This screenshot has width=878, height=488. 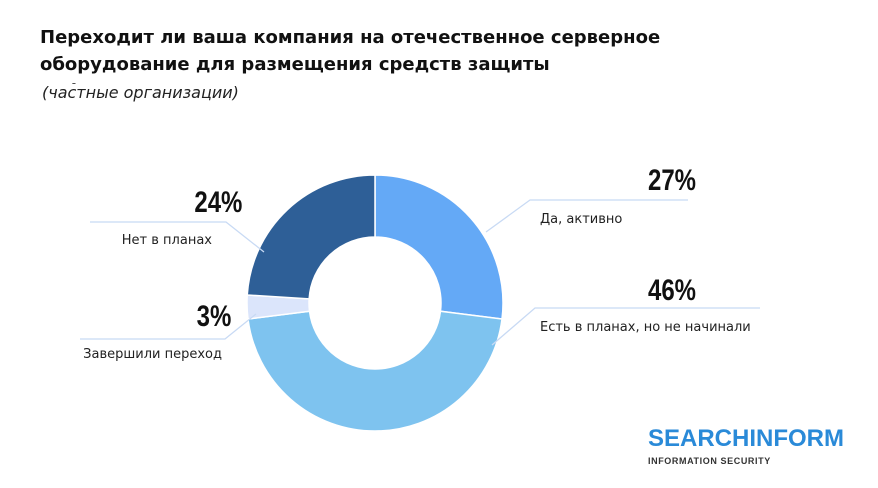 I want to click on logo-tagline: INFORMATION SECURITY, so click(x=709, y=461).